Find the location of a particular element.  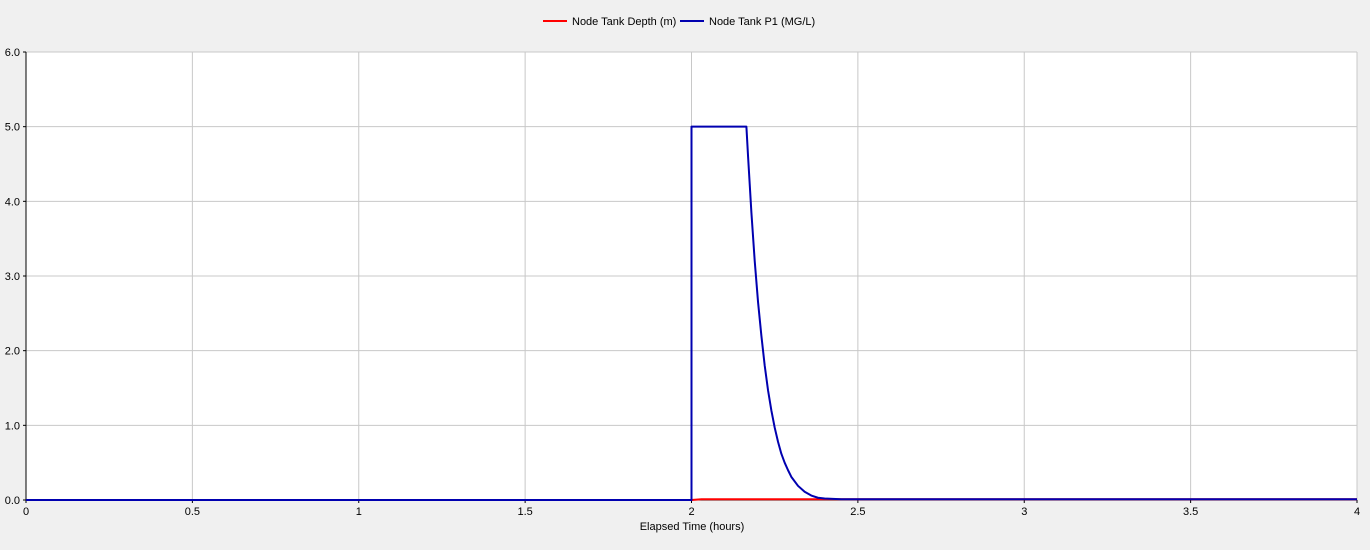

x-tick-label: 0.5 is located at coordinates (192, 512).